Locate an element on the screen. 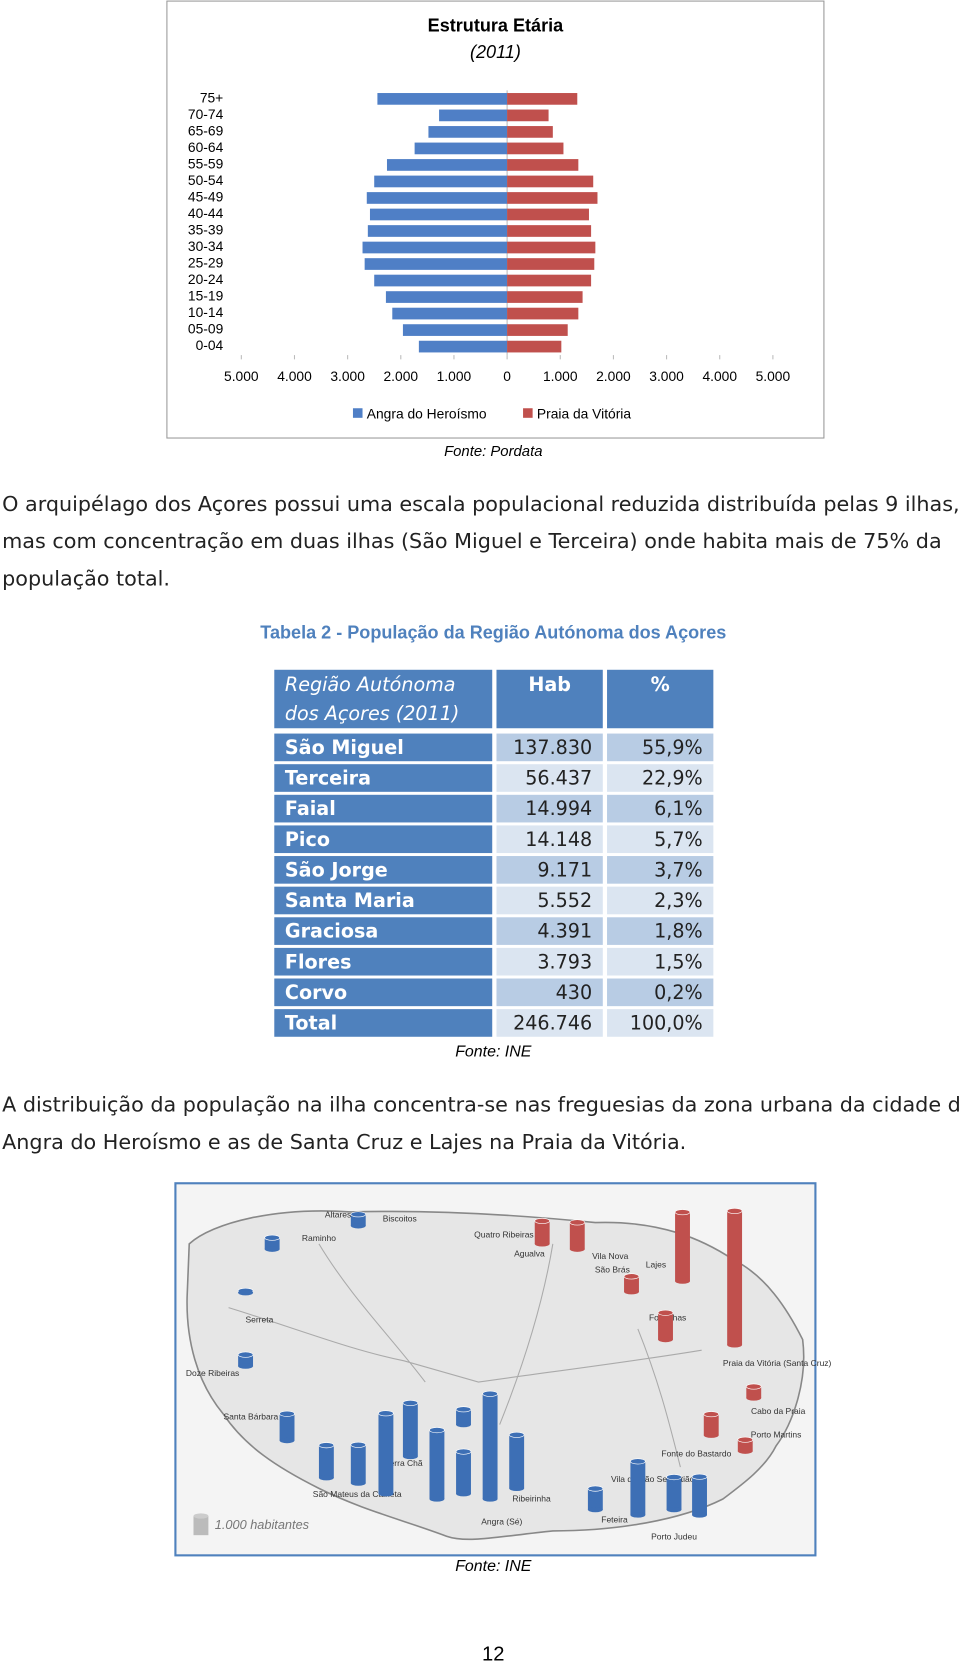 Image resolution: width=960 pixels, height=1672 pixels. table-cell-text: Terceira is located at coordinates (328, 778).